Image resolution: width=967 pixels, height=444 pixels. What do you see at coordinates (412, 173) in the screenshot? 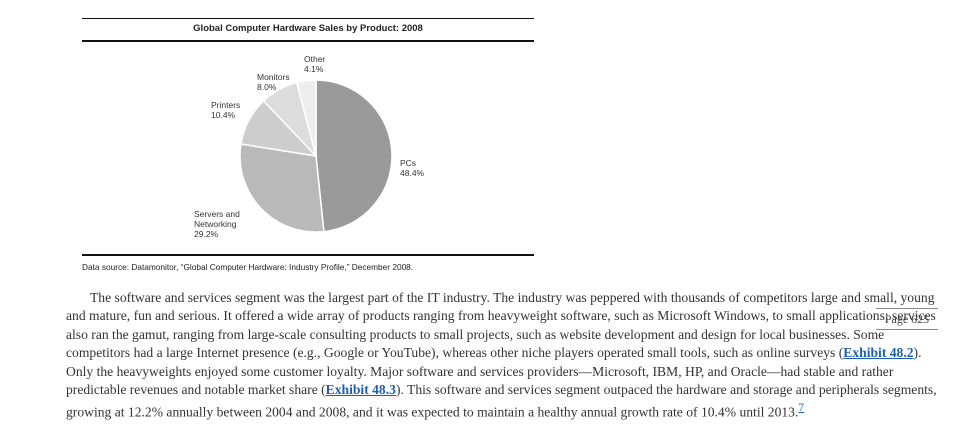
I see `slice-value-label: 48.4%` at bounding box center [412, 173].